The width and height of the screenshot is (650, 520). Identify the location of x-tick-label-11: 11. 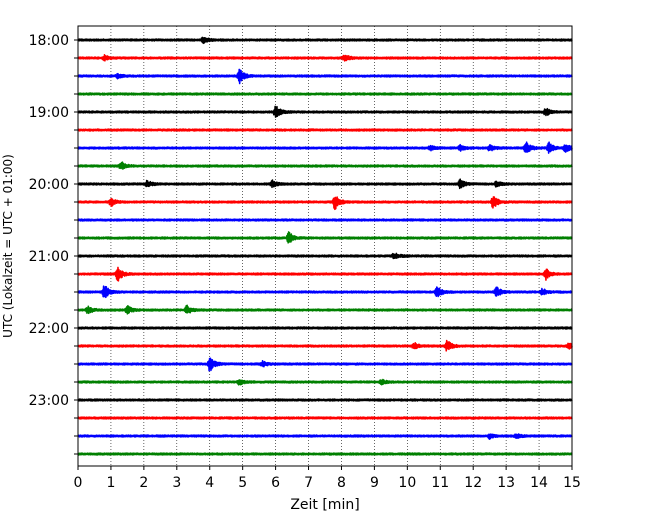
(440, 483).